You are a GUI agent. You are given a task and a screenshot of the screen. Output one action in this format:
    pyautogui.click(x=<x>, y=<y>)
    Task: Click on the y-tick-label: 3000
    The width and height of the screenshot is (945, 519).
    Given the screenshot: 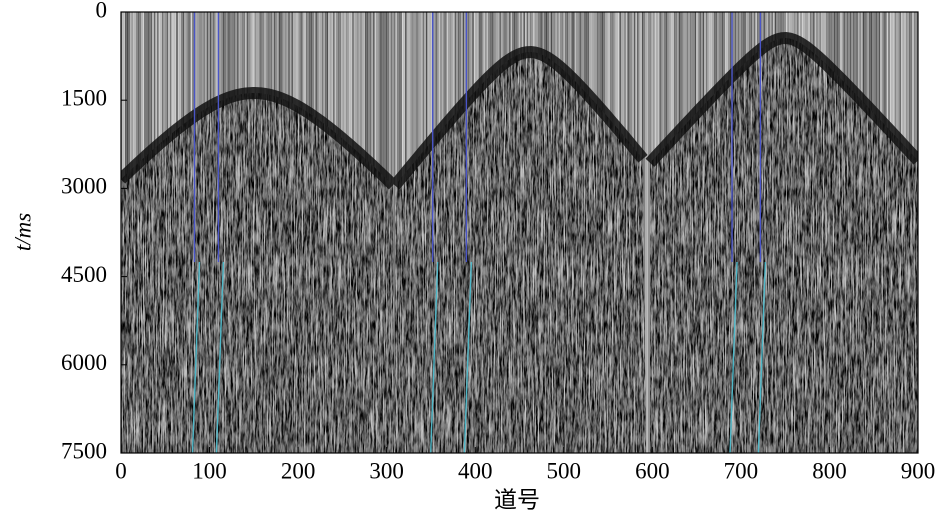 What is the action you would take?
    pyautogui.click(x=84, y=186)
    